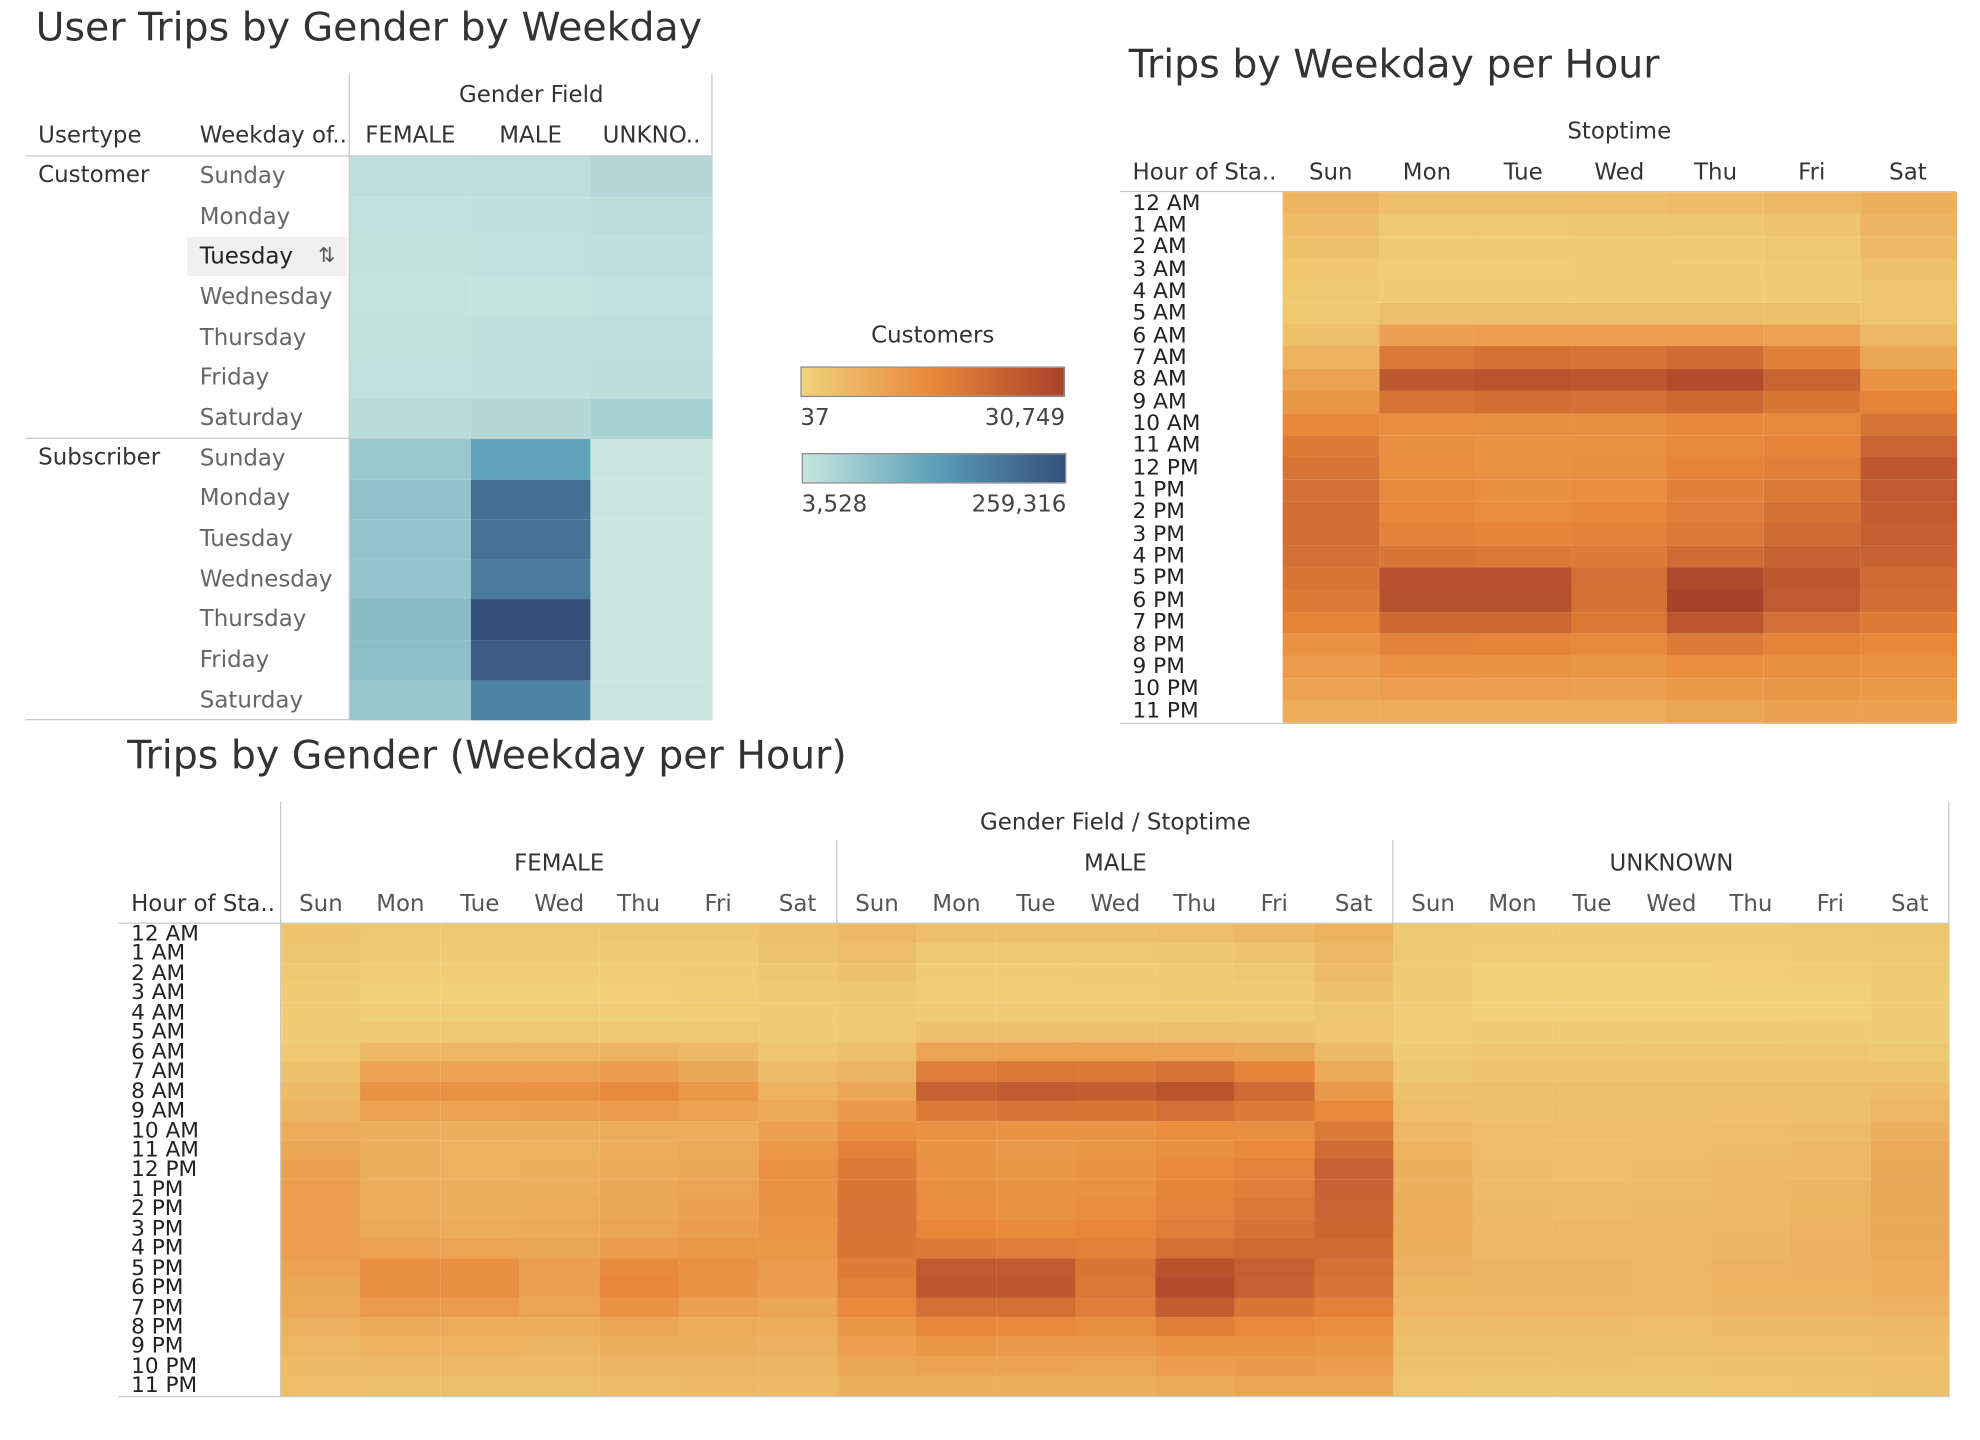 The image size is (1980, 1440). Describe the element at coordinates (1115, 1229) in the screenshot. I see `p3-cell-male-3pm-wed` at that location.